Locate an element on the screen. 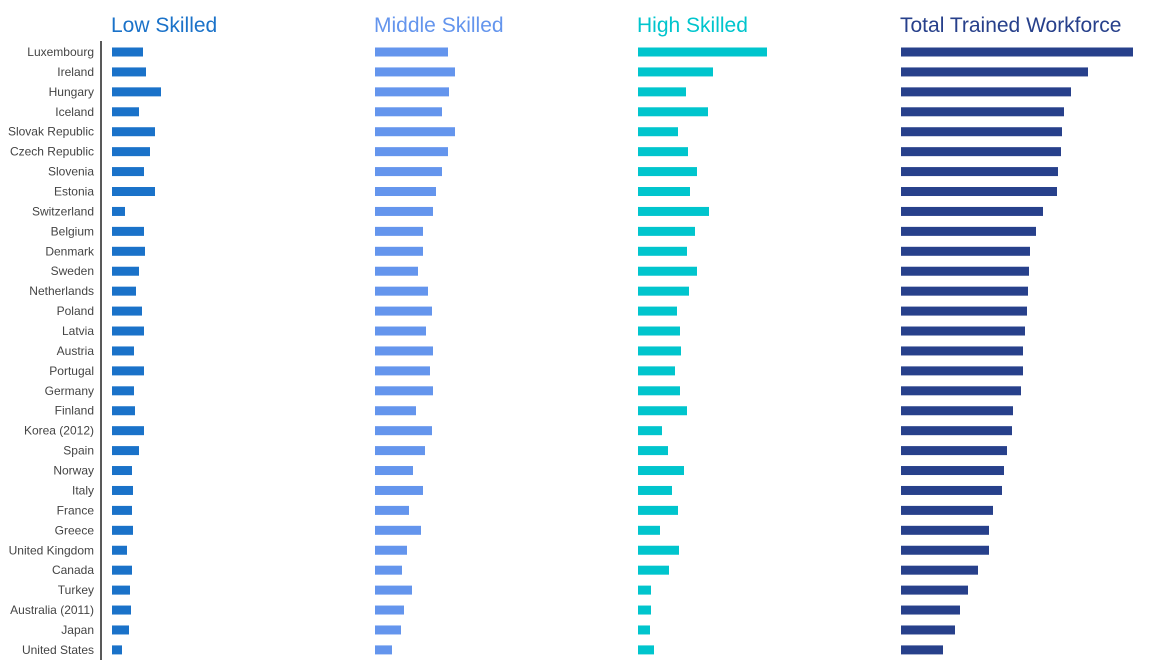 The width and height of the screenshot is (1152, 672). category-label: Austria is located at coordinates (76, 351).